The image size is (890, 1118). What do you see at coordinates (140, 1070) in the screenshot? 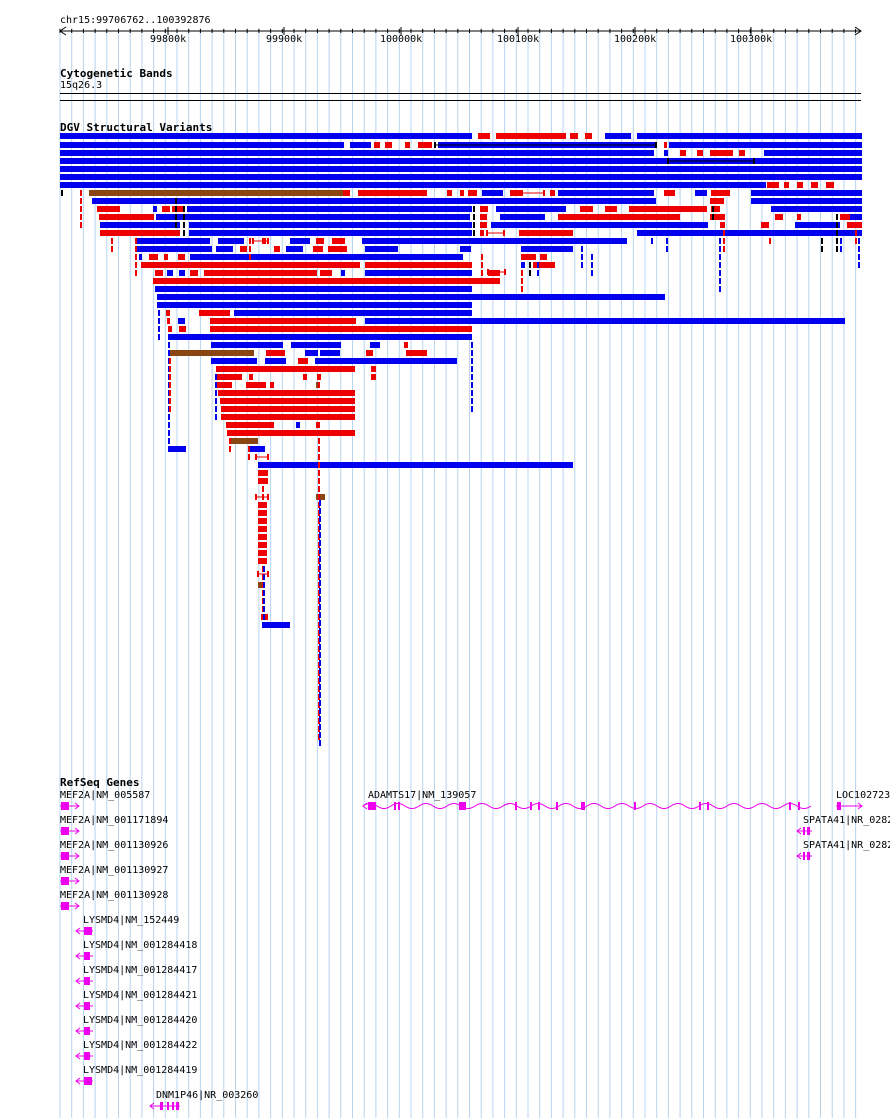
I see `gene-label: LYSMD4|NM_001284419` at bounding box center [140, 1070].